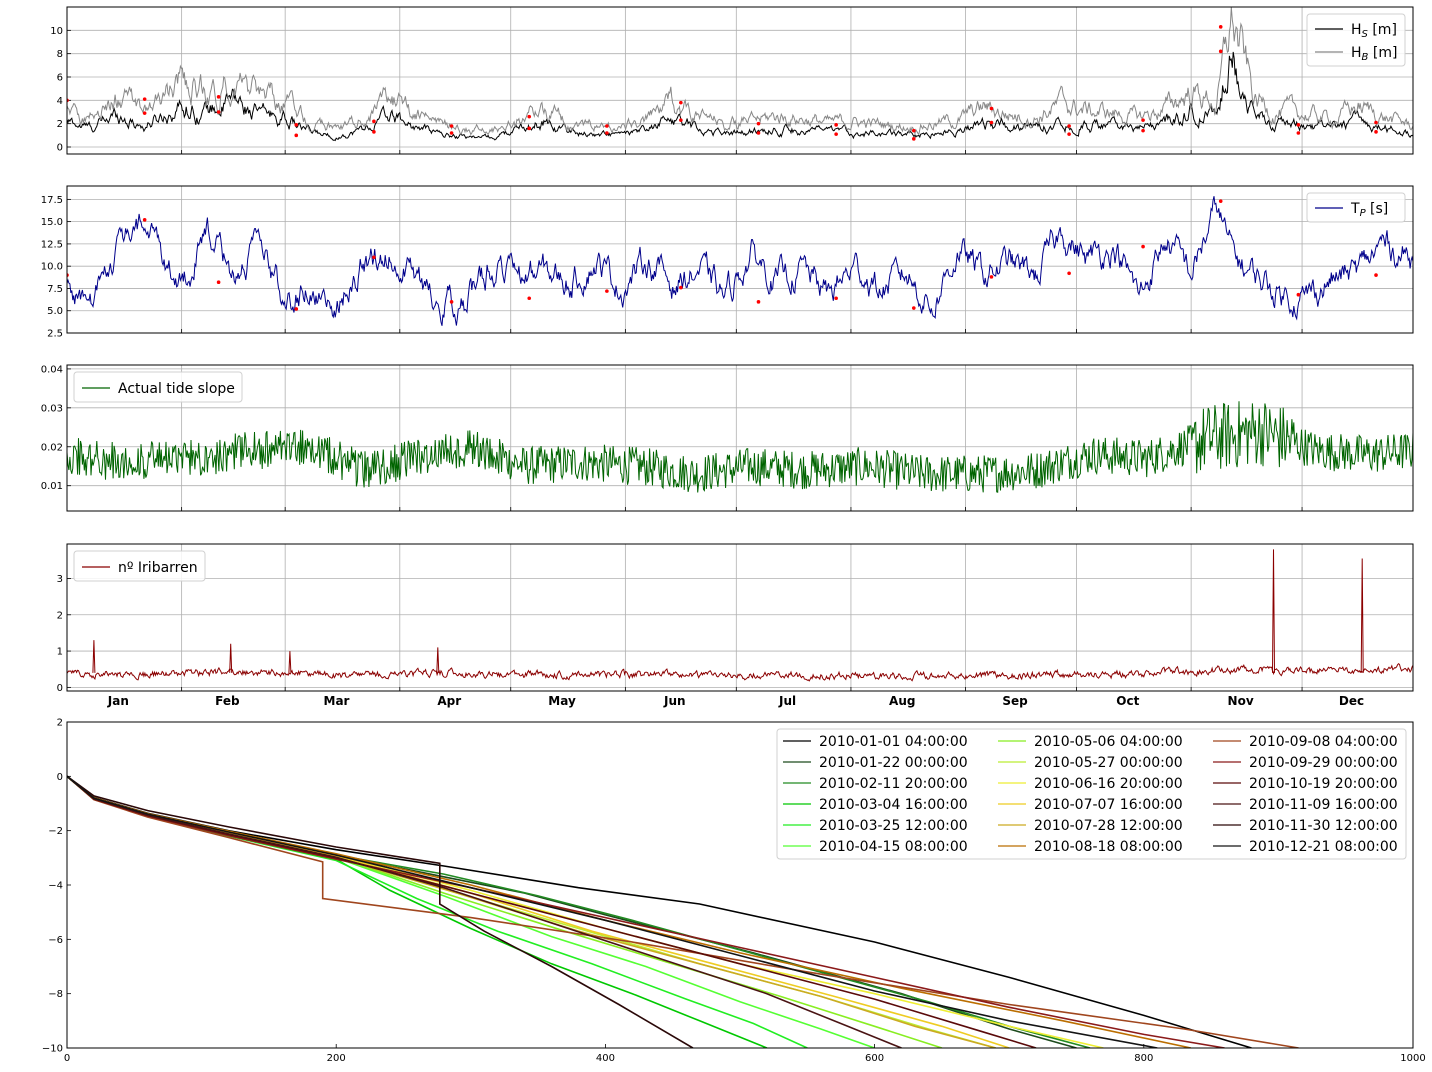  I want to click on legend-label: 2010-04-15 08:00:00, so click(893, 847).